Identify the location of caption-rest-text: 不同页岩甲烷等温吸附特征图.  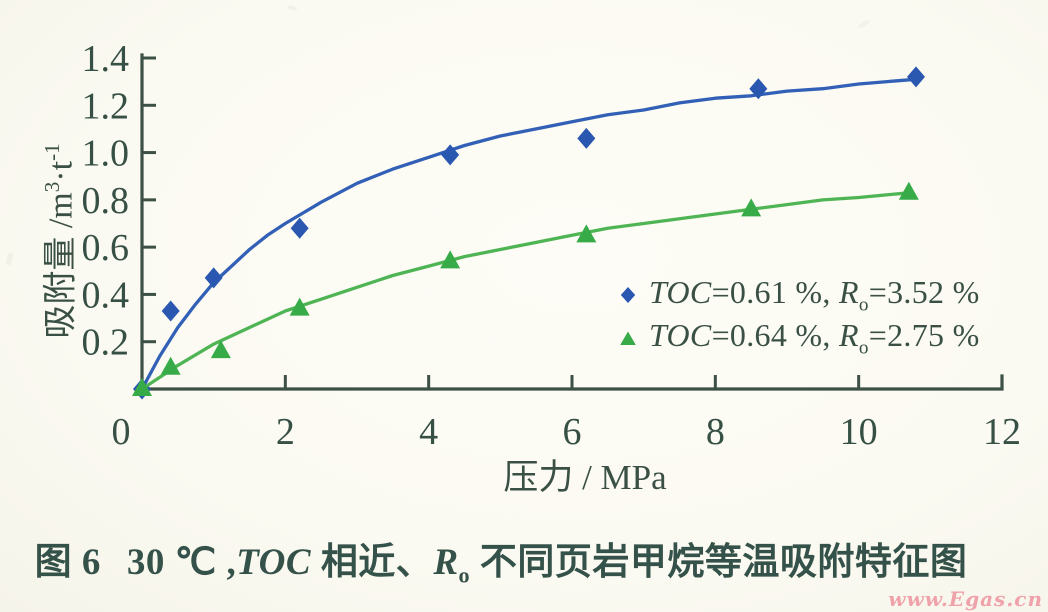
(719, 562).